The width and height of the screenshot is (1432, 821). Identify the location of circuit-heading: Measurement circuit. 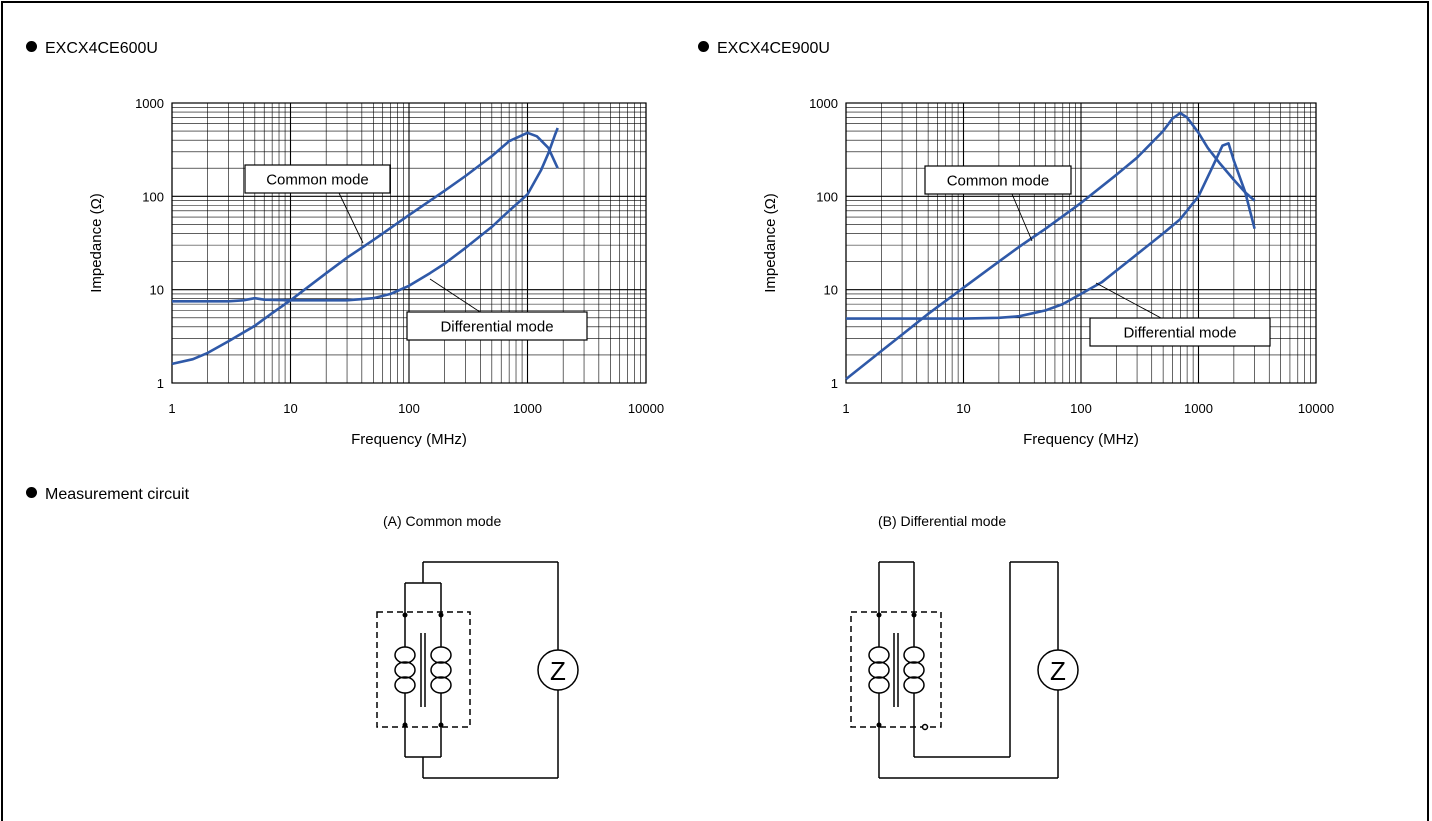
(107, 495).